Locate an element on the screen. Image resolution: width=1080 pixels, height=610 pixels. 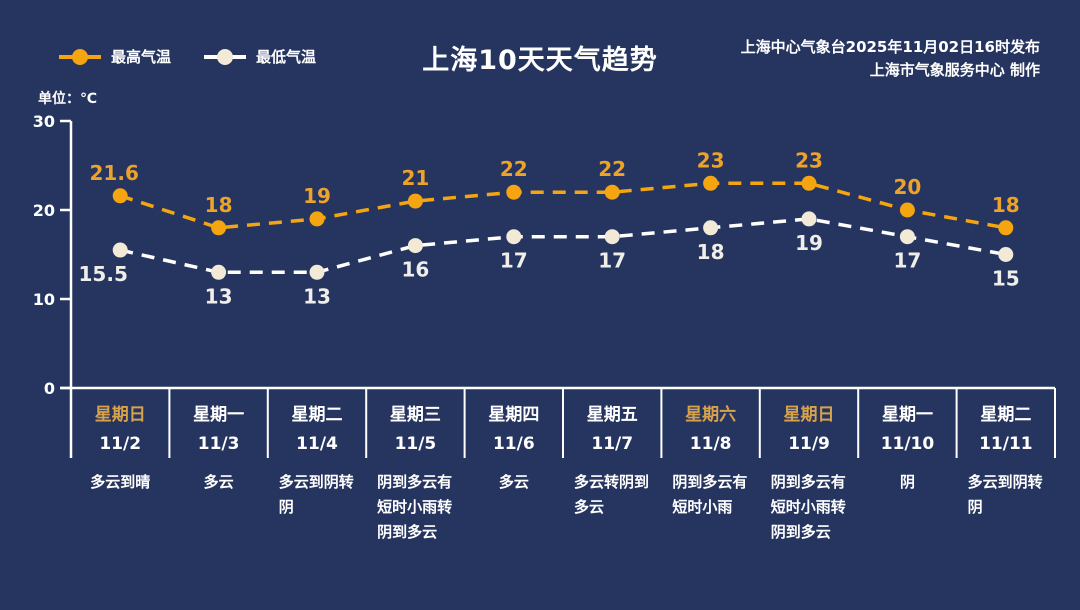
weather-text: 阴到多云有短时小雨 is located at coordinates (710, 494).